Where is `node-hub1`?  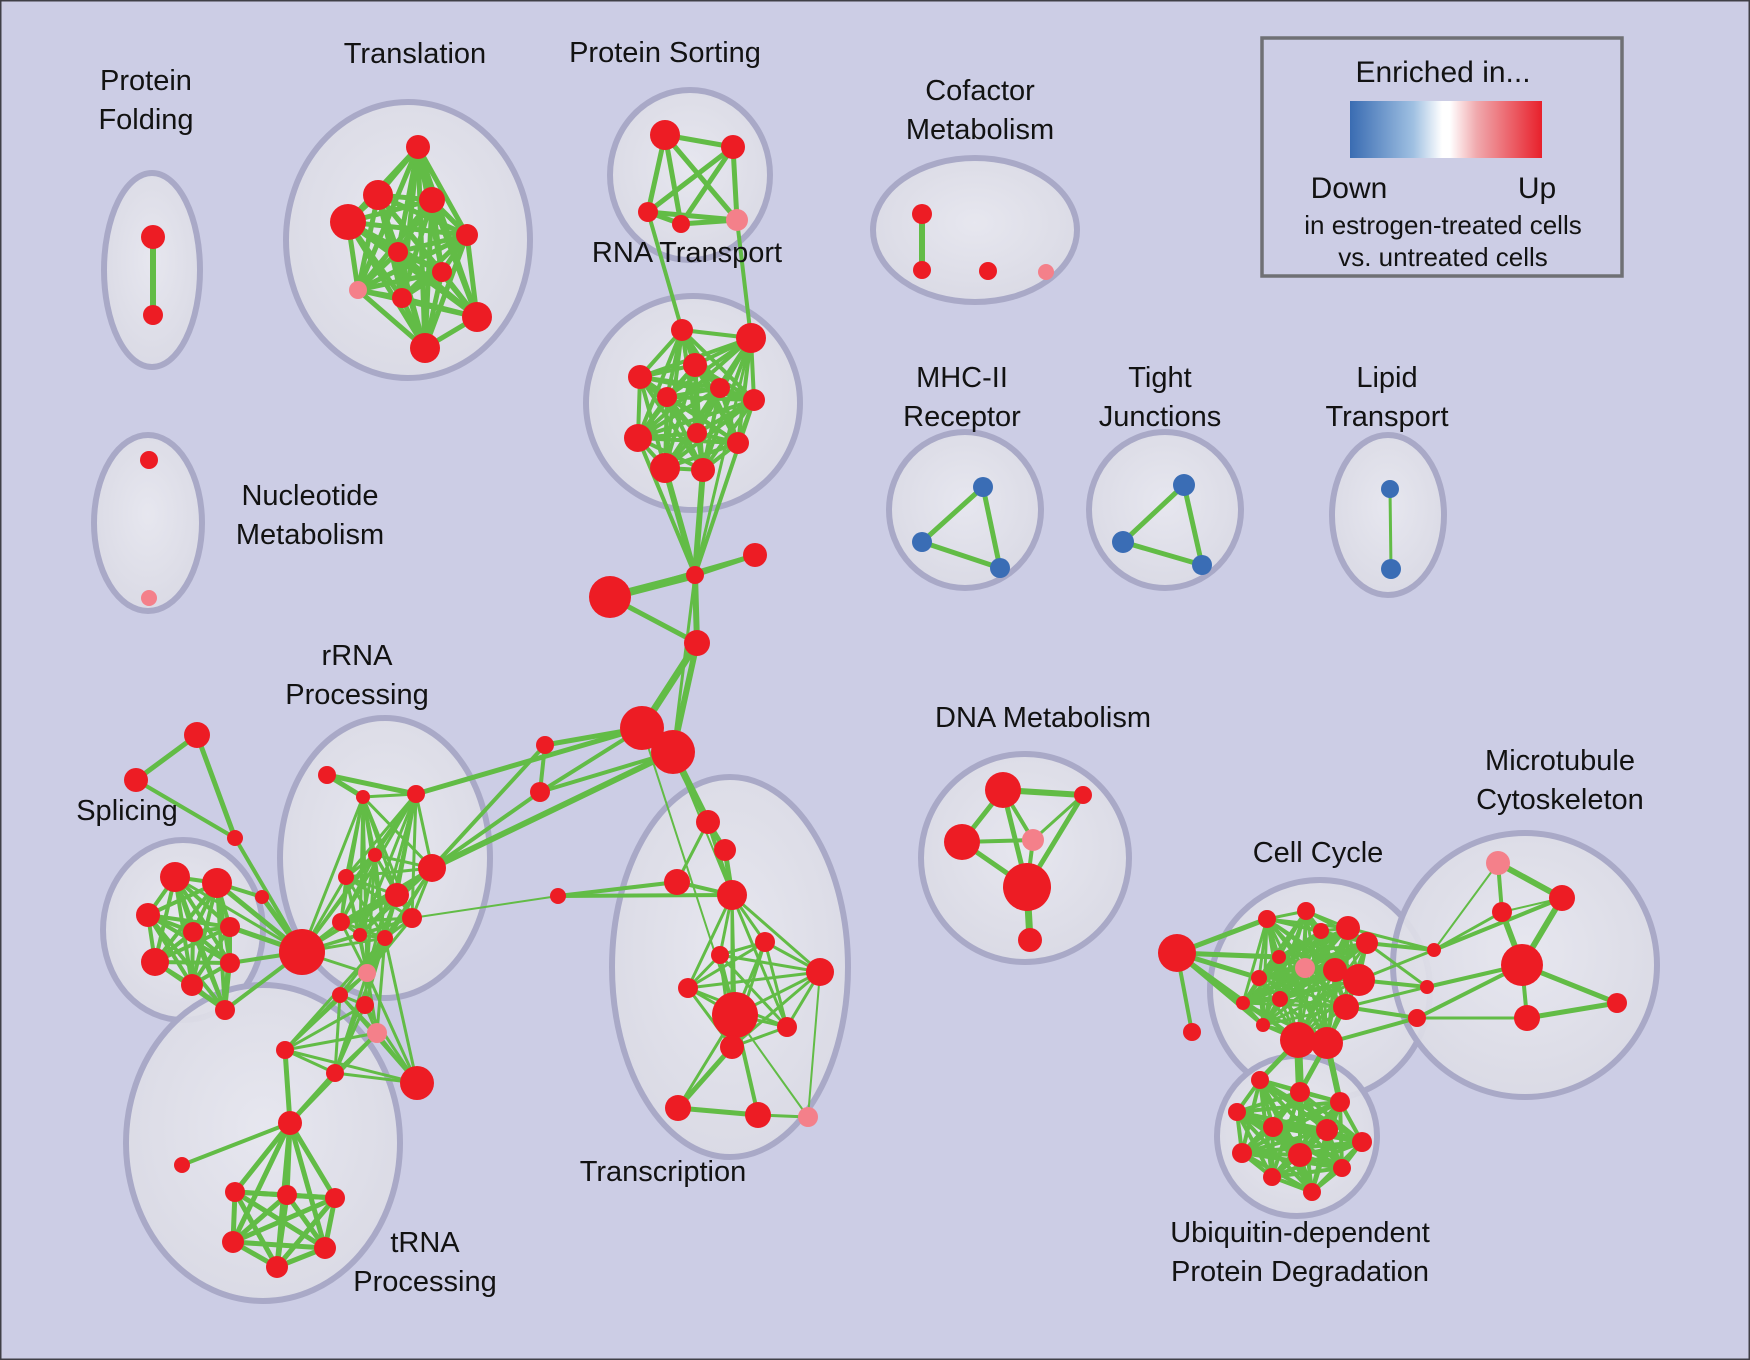 node-hub1 is located at coordinates (695, 575).